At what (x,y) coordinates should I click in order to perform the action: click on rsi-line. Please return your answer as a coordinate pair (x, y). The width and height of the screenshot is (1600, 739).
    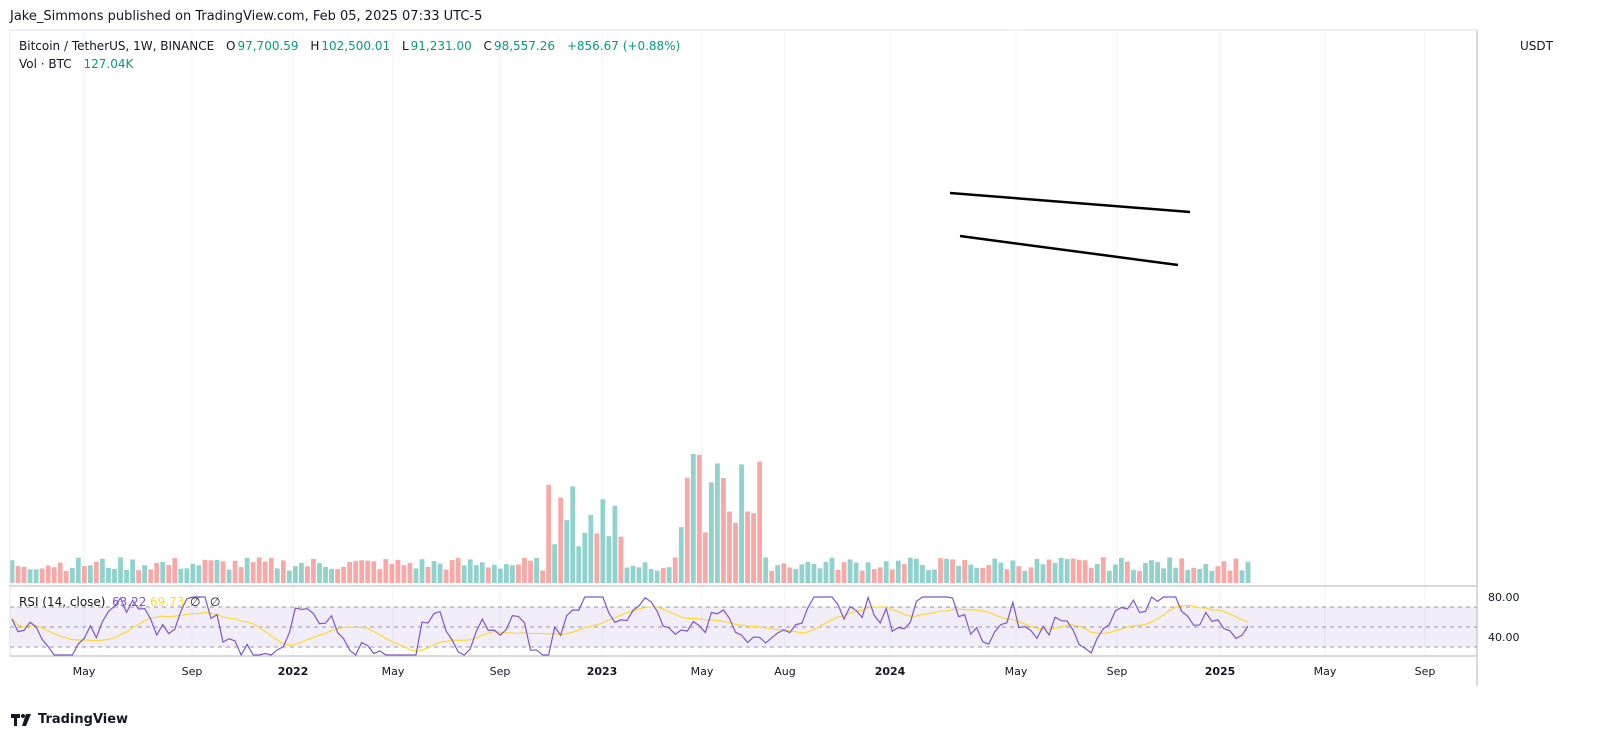
    Looking at the image, I should click on (630, 626).